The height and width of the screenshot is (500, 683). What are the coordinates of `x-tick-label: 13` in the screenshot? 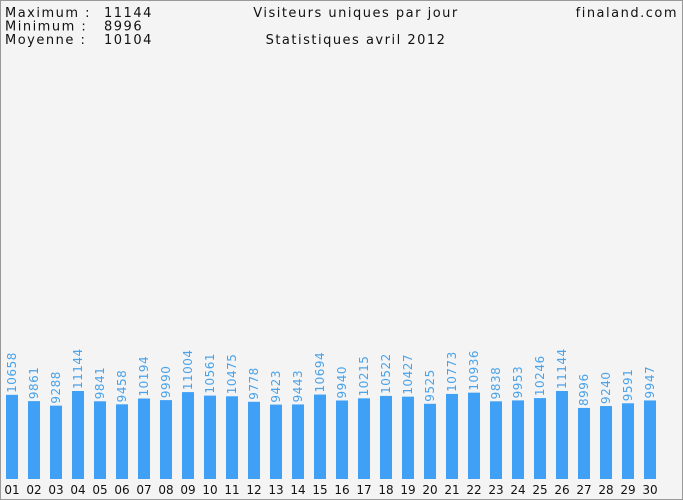 It's located at (275, 490).